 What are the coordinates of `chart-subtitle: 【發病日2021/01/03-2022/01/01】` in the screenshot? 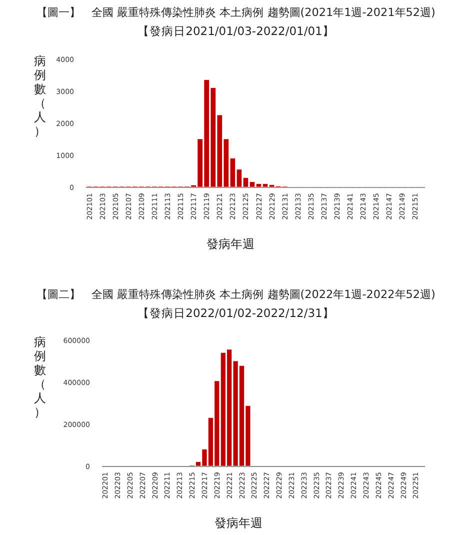 It's located at (236, 31).